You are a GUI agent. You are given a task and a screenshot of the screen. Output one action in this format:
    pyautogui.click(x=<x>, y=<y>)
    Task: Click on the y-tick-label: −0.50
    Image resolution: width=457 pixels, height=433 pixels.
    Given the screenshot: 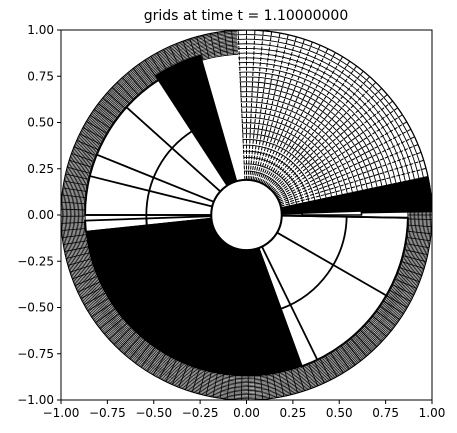 What is the action you would take?
    pyautogui.click(x=35, y=308)
    